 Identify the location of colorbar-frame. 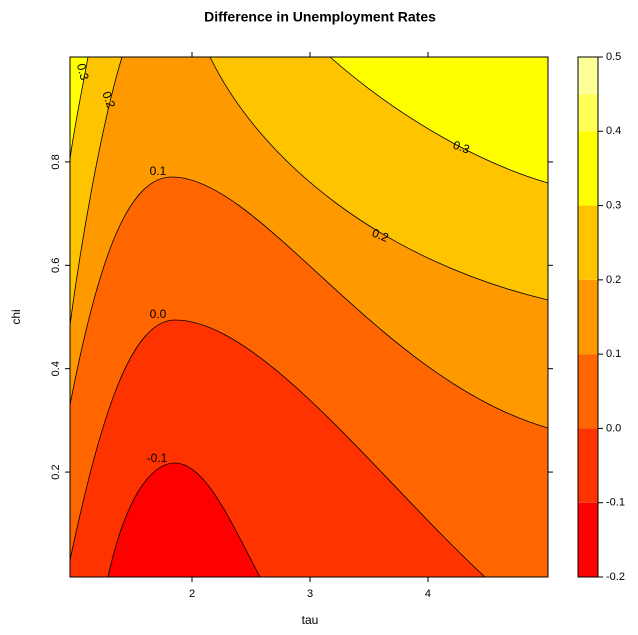
(588, 317).